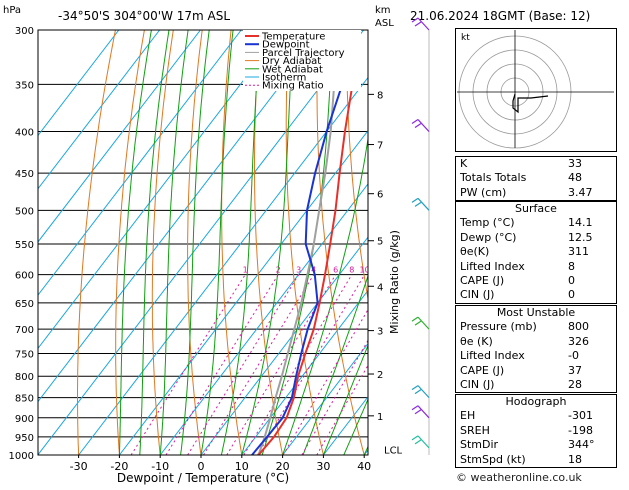 This screenshot has width=629, height=490. I want to click on table-row: Pressure (mb) 800, so click(536, 327).